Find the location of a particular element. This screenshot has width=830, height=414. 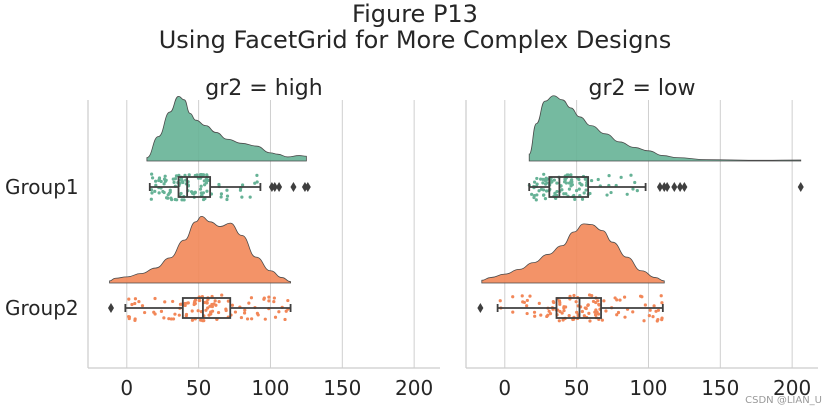

box-iqr is located at coordinates (569, 187).